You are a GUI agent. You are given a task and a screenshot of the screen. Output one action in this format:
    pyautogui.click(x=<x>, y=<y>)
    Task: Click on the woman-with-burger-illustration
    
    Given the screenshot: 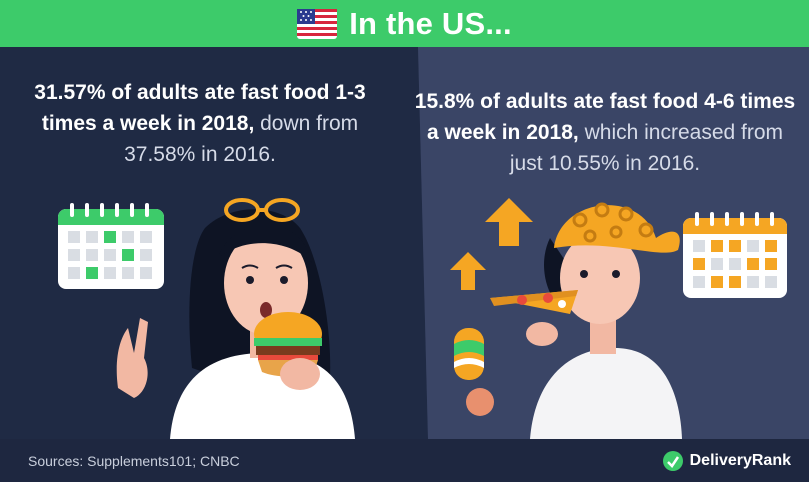 What is the action you would take?
    pyautogui.click(x=235, y=318)
    